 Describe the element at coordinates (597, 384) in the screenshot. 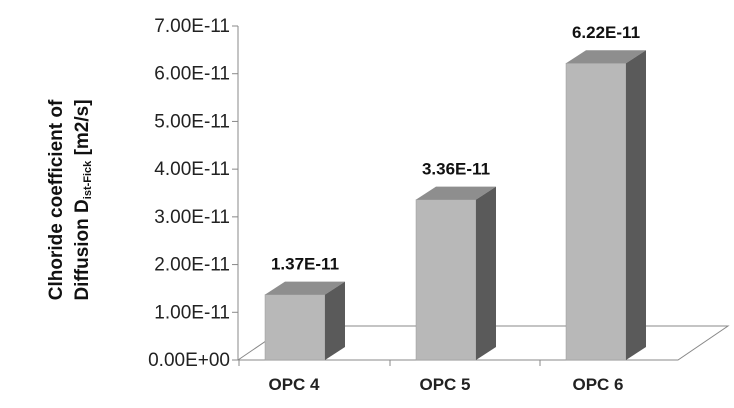

I see `x-category-label: OPC 6` at that location.